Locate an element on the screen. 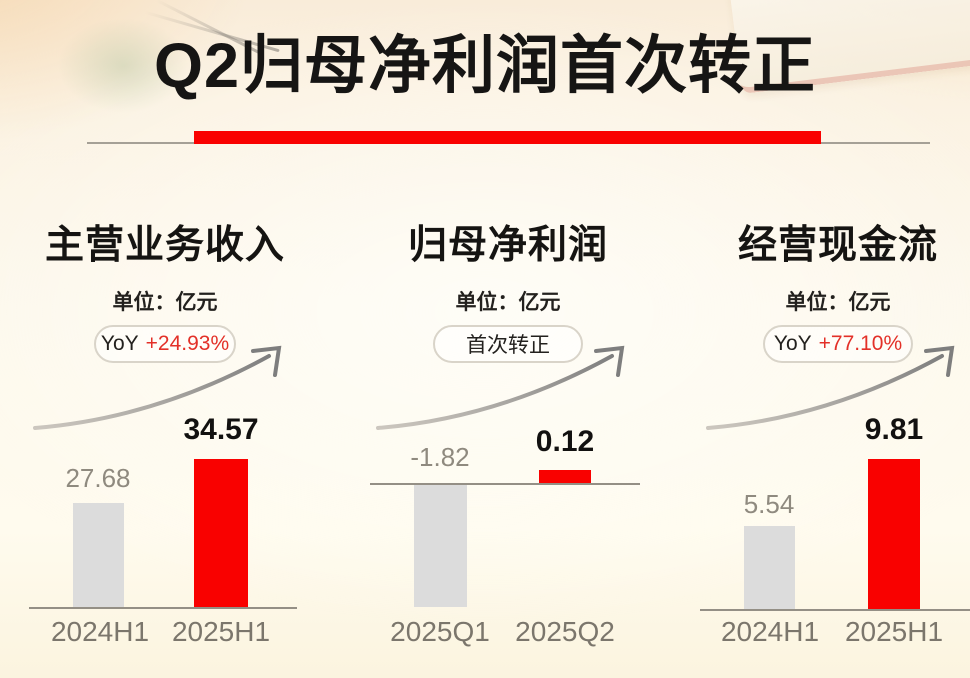  bar-value-label: 5.54 is located at coordinates (769, 504).